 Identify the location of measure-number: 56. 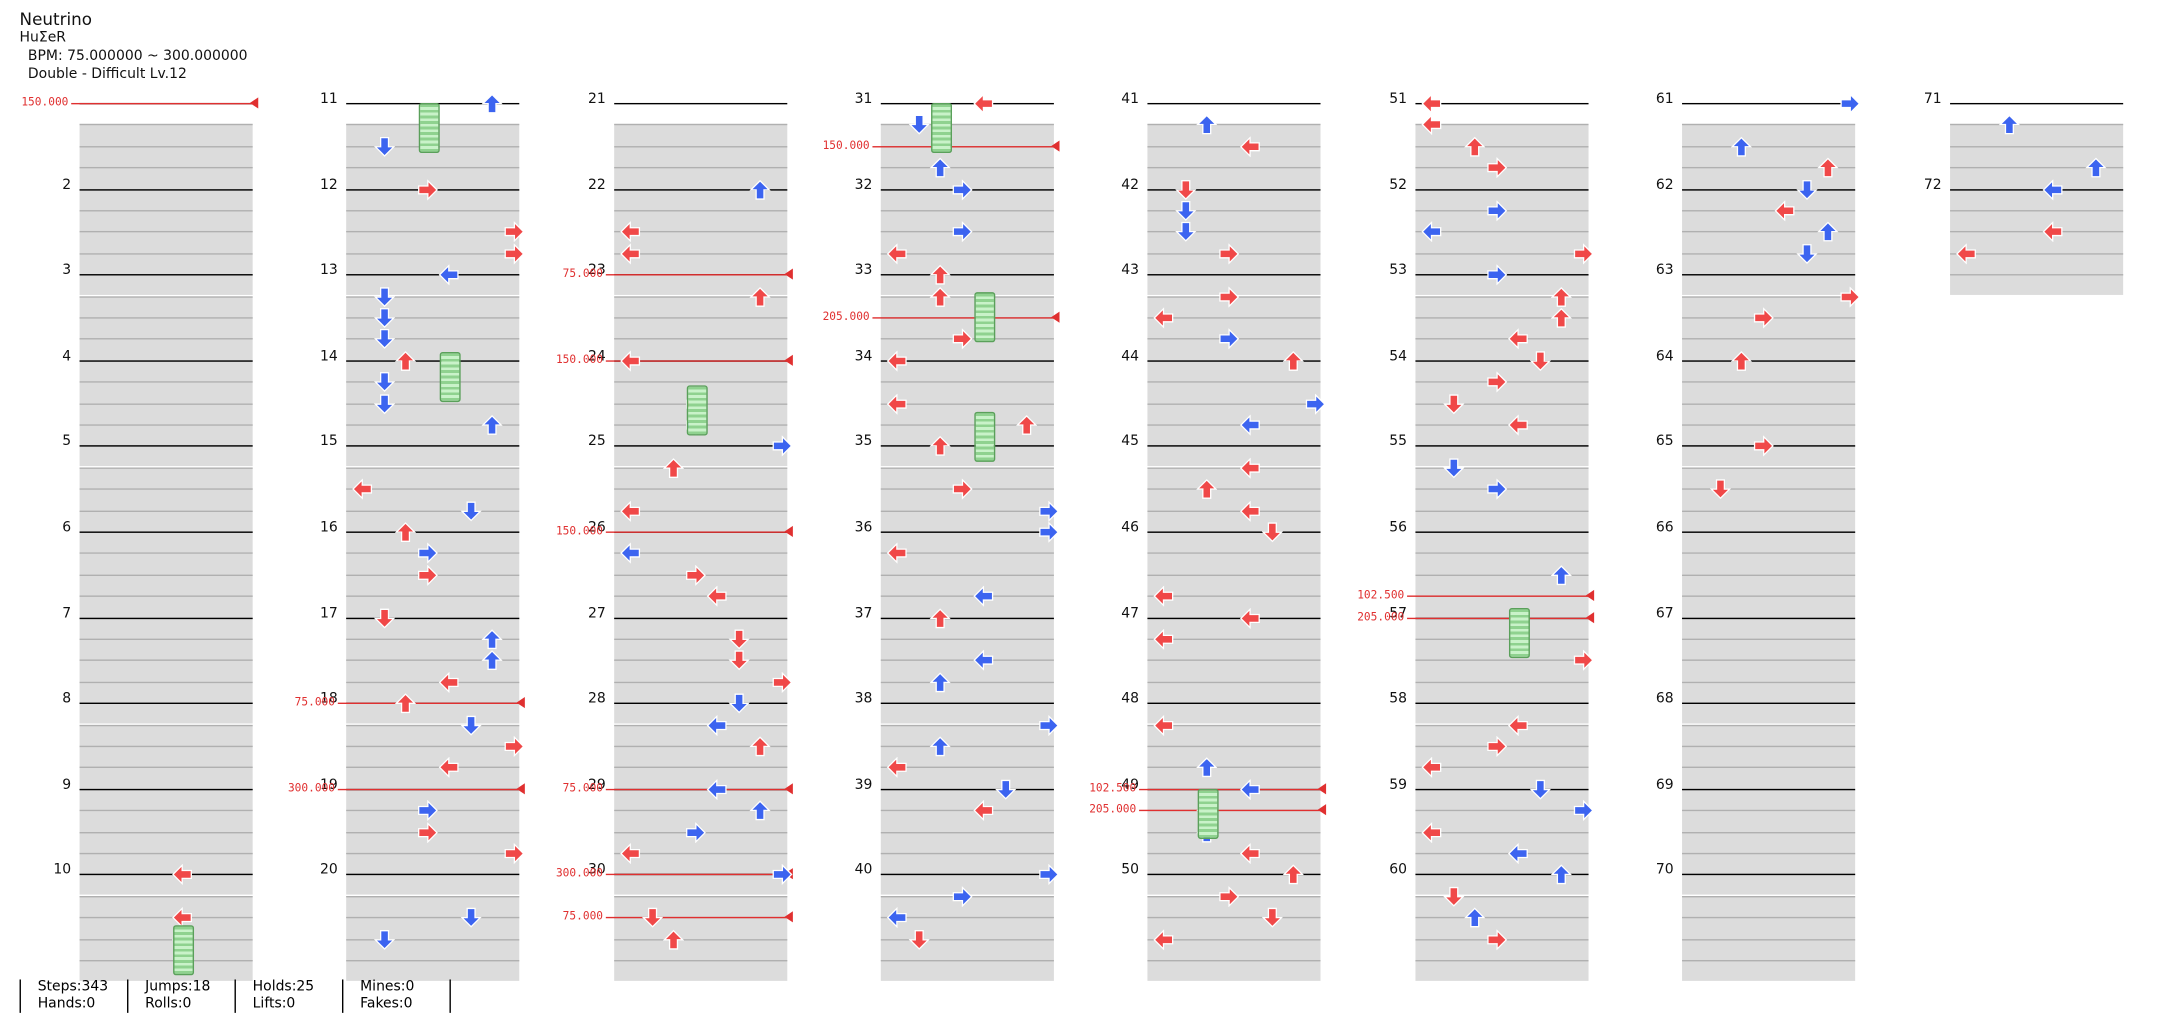
(1398, 528).